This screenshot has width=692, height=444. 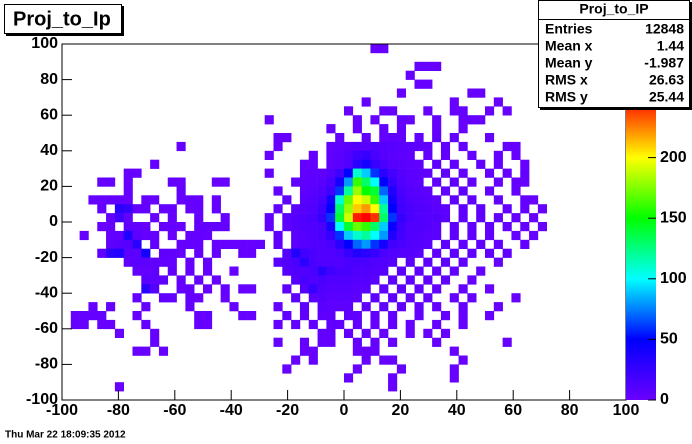 I want to click on y-tick-label: 80, so click(x=49, y=79).